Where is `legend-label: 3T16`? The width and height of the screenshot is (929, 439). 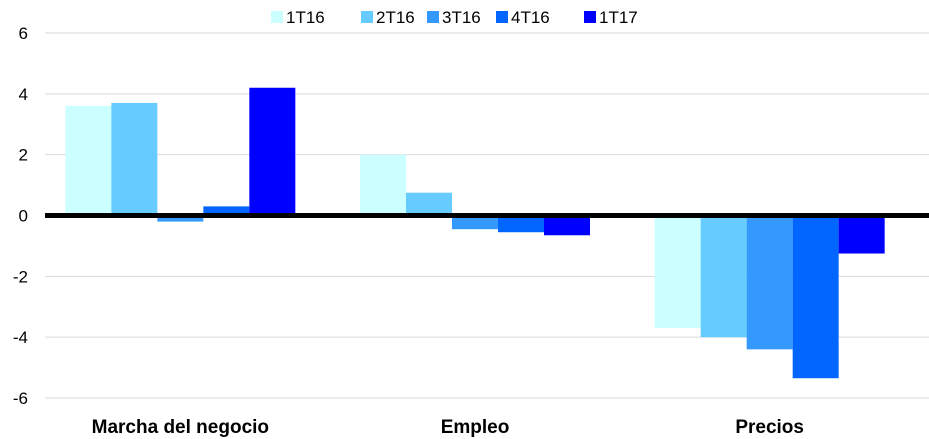 legend-label: 3T16 is located at coordinates (461, 17).